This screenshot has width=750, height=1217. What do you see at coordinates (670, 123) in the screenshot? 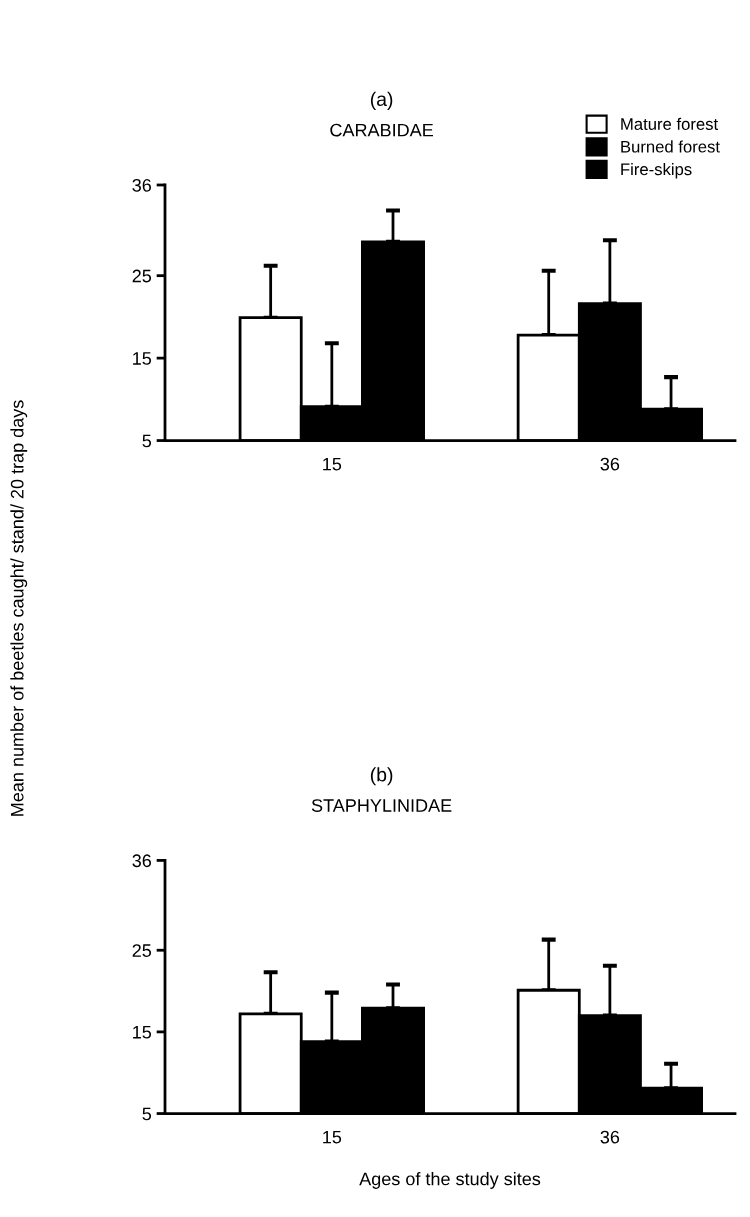
I see `legend-label: Mature forest` at bounding box center [670, 123].